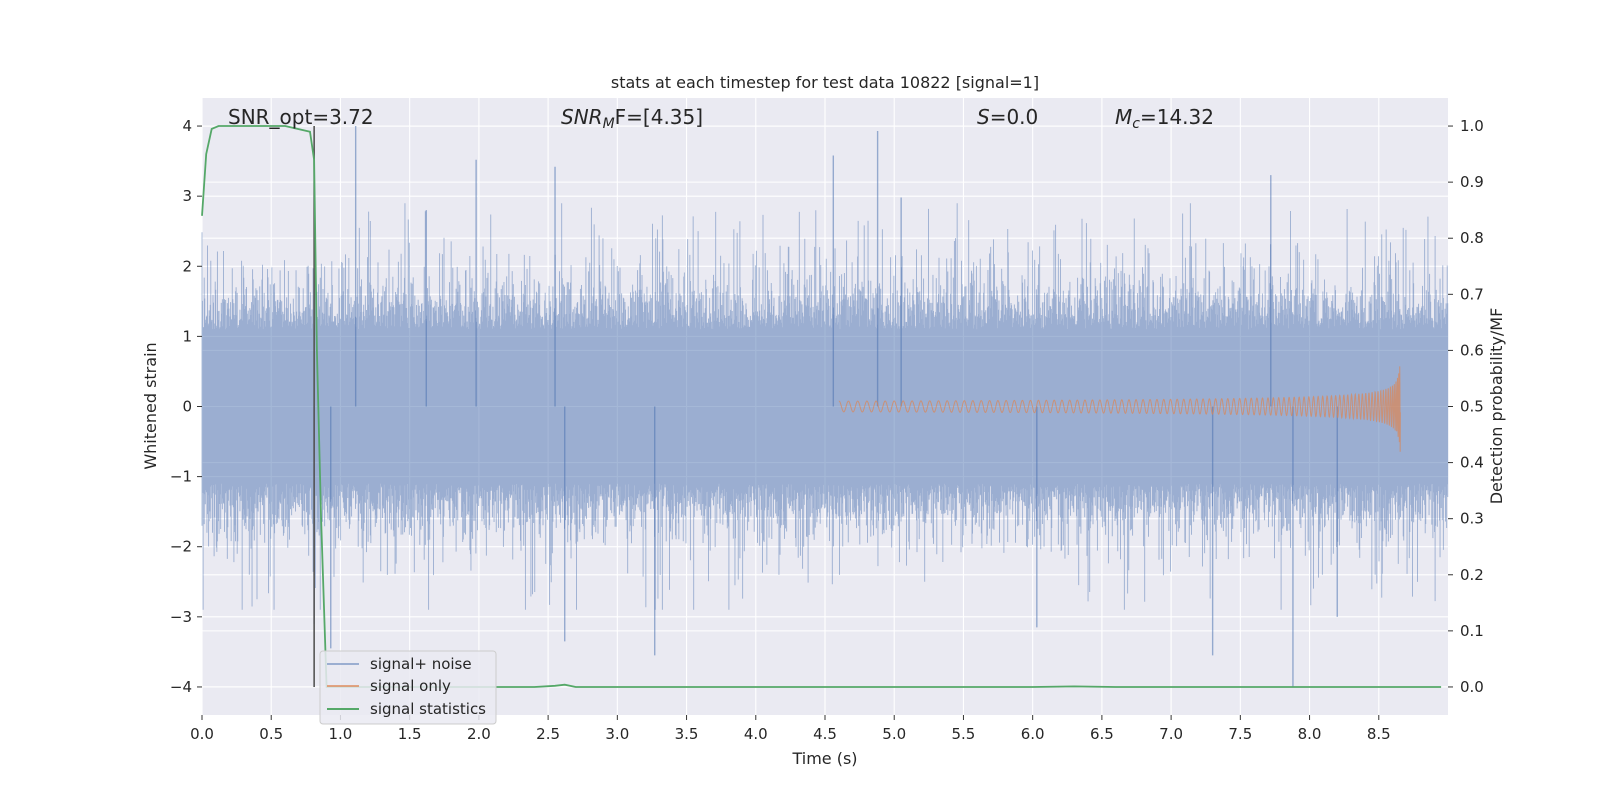 The width and height of the screenshot is (1600, 800). I want to click on x-tick-label: 3.0, so click(617, 734).